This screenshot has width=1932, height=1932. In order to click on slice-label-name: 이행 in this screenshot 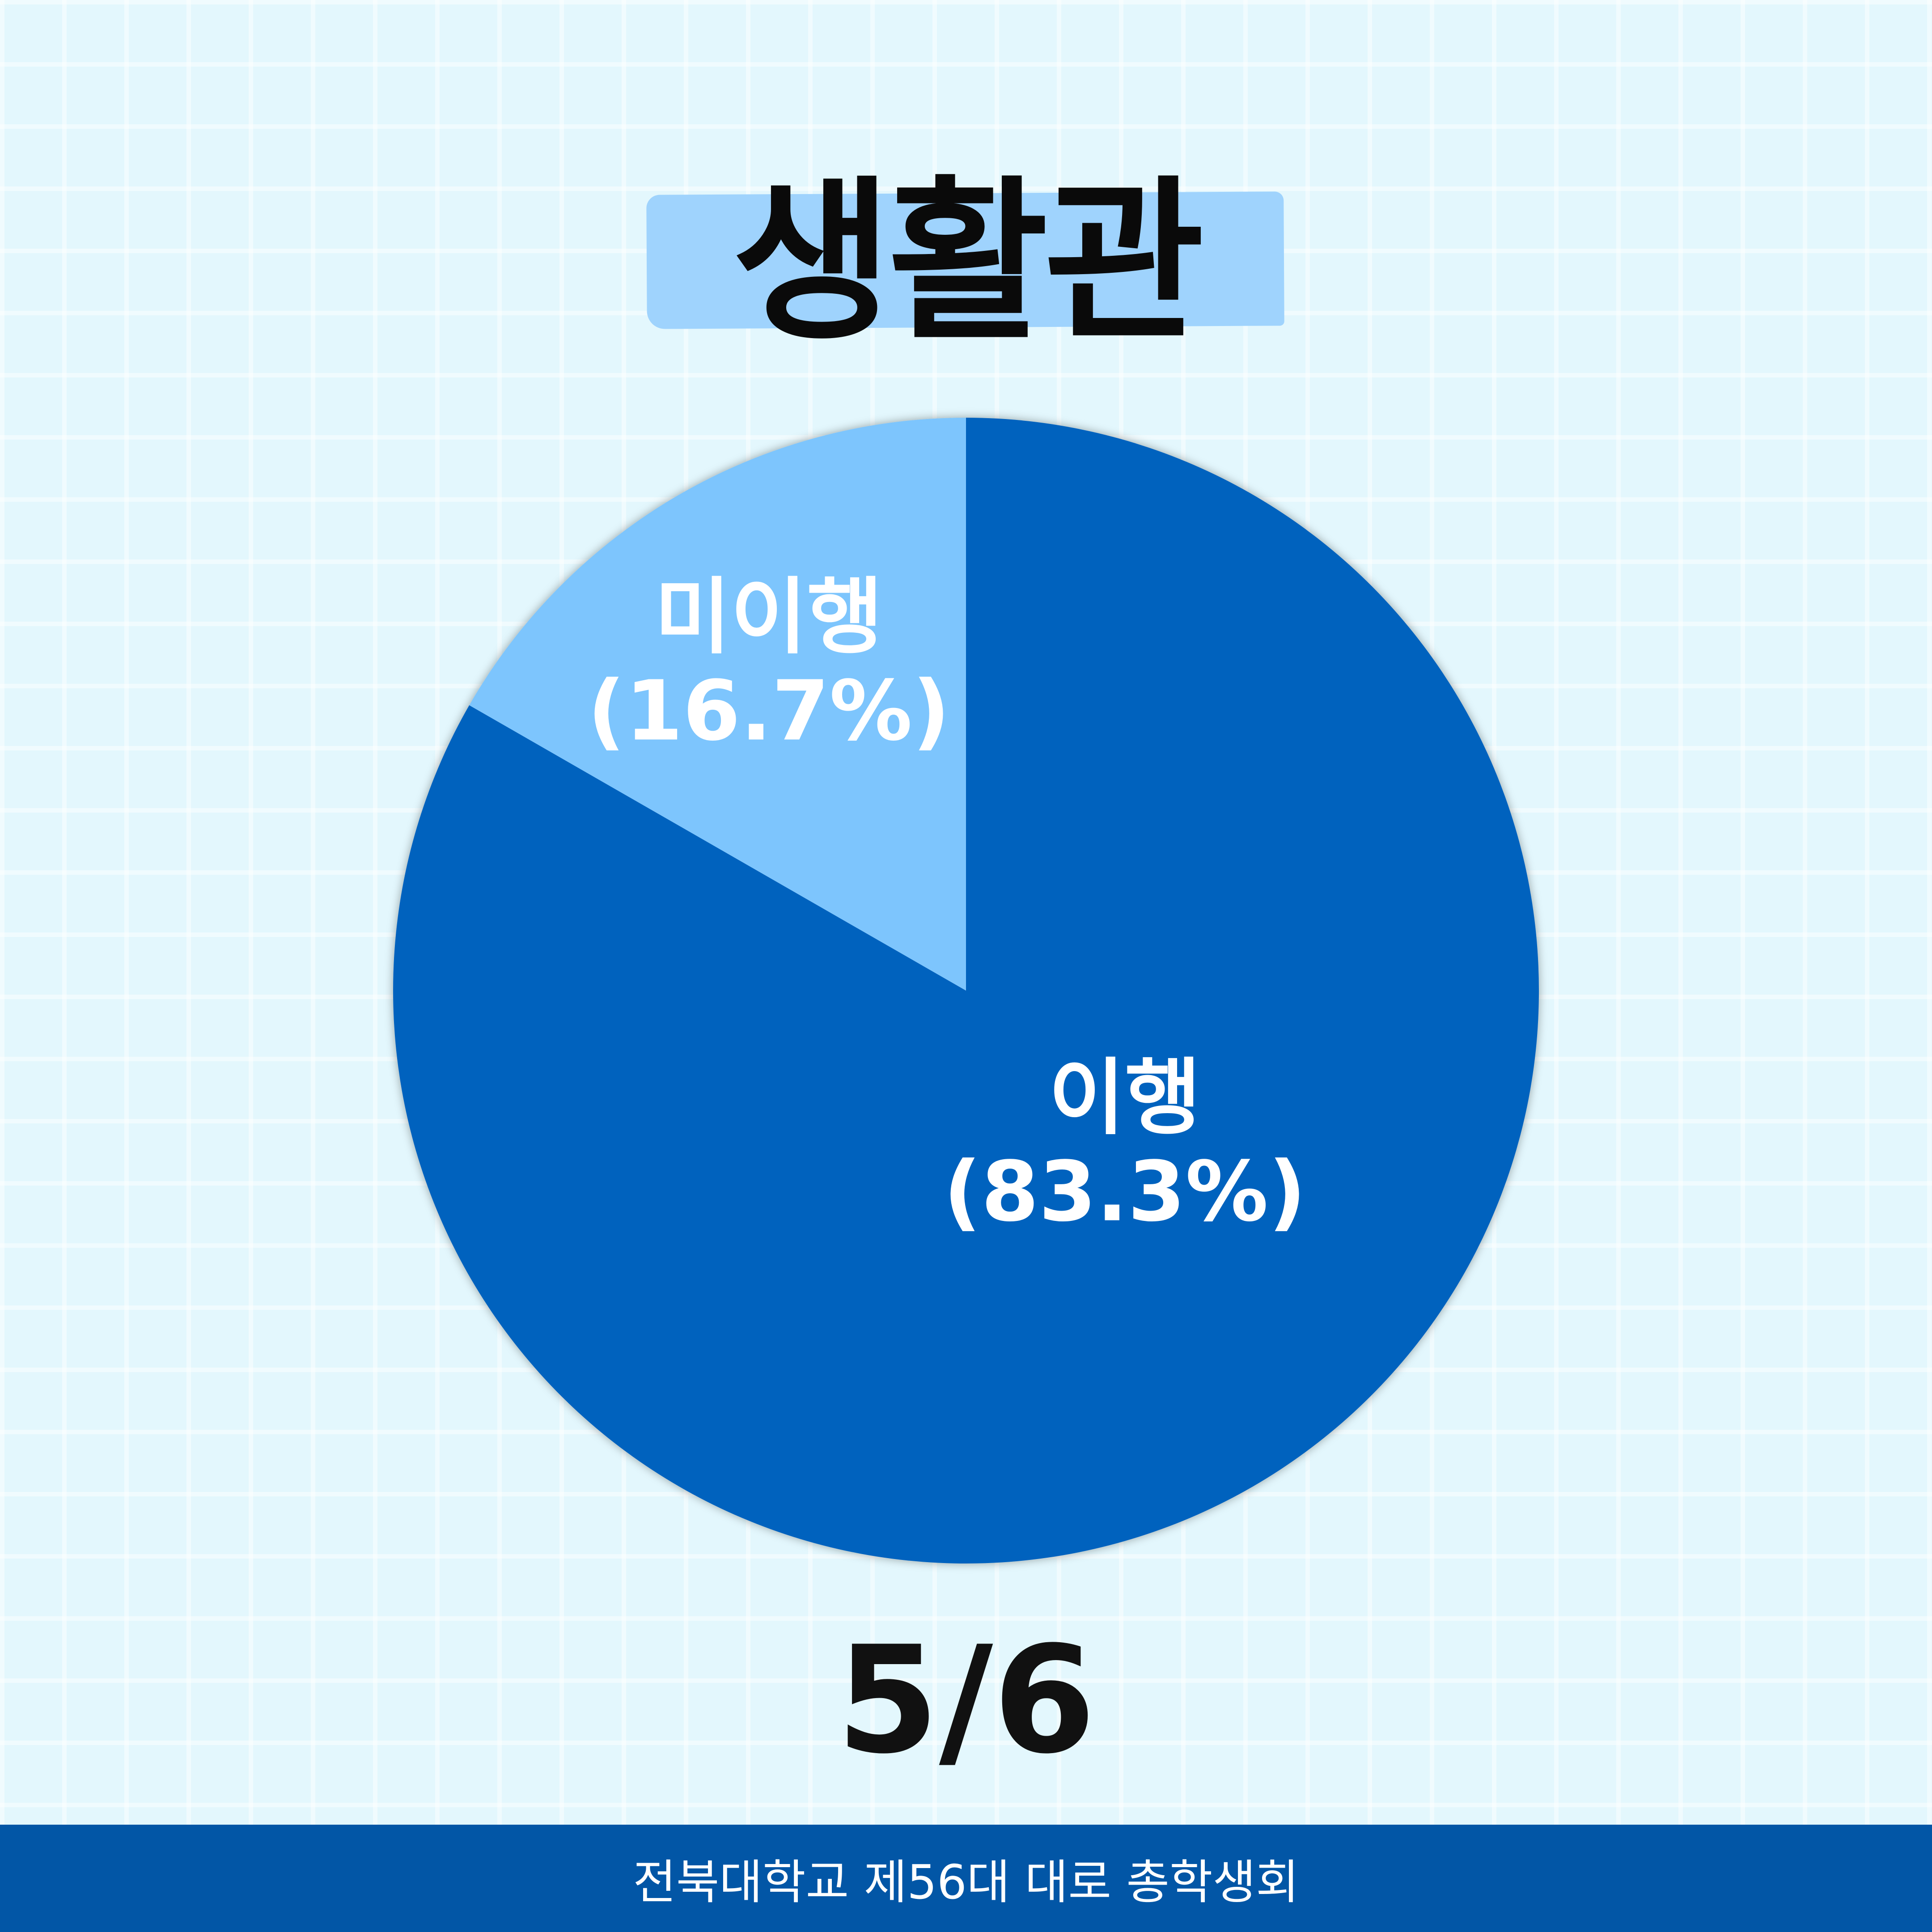, I will do `click(1124, 1097)`.